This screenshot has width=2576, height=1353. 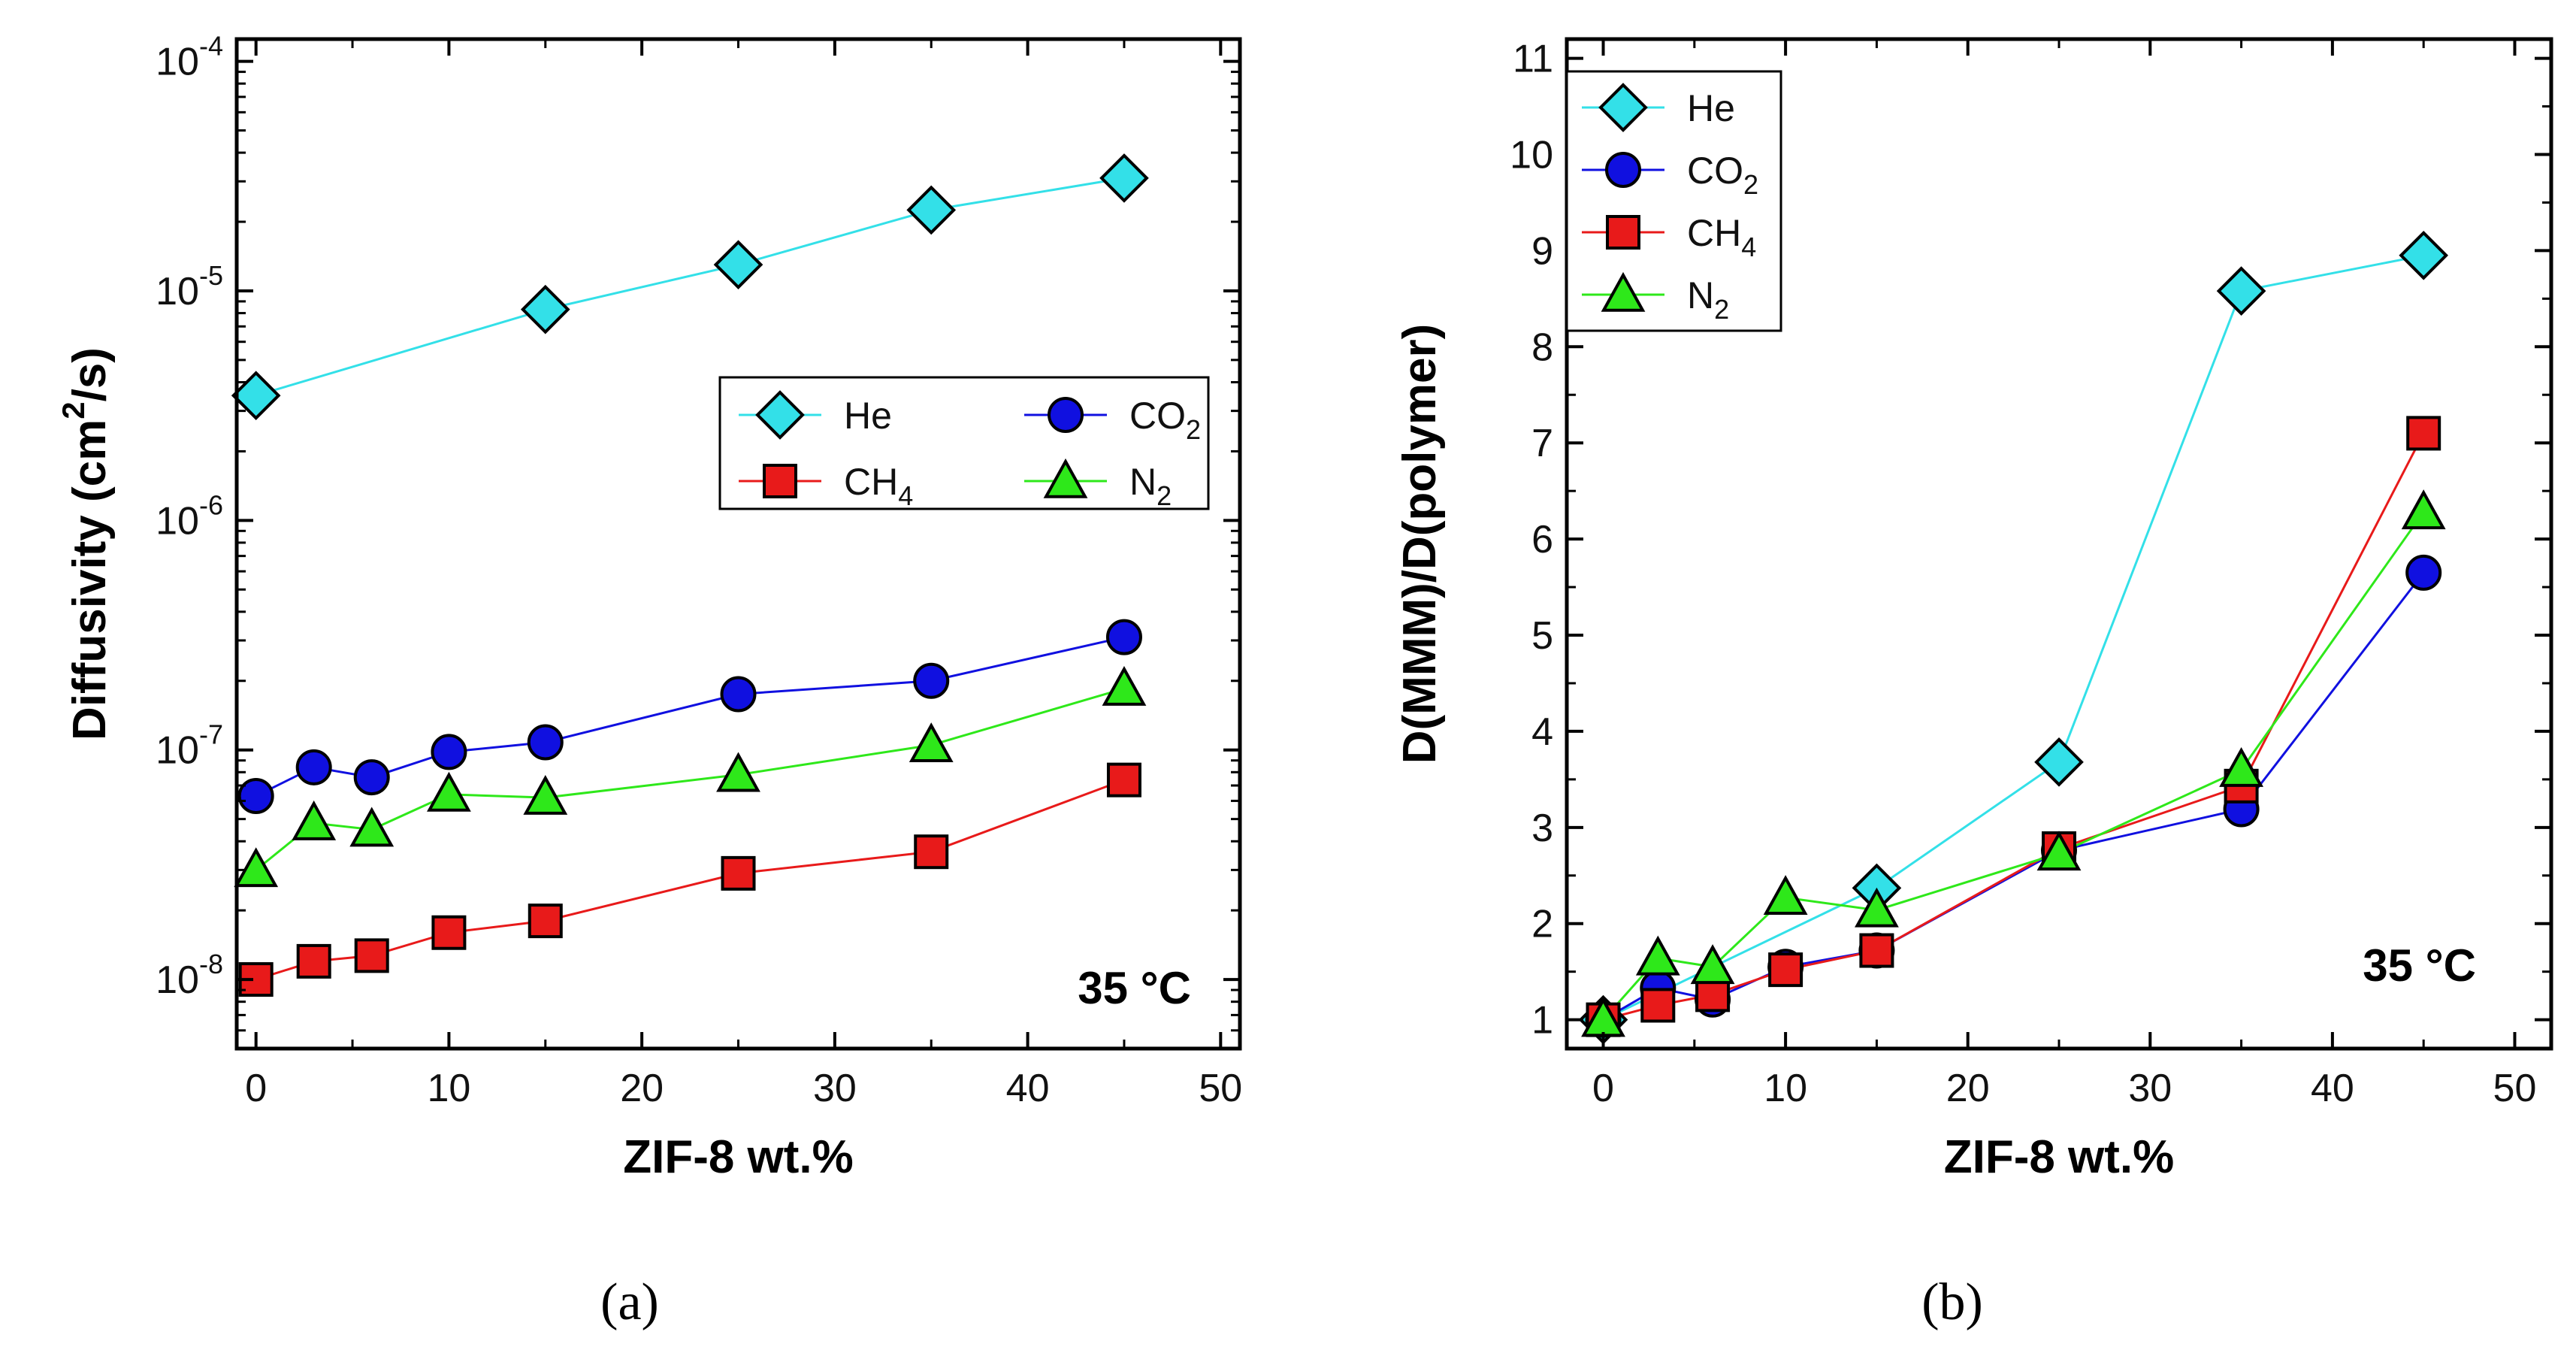 I want to click on y-tick-exponent: -6, so click(x=211, y=504).